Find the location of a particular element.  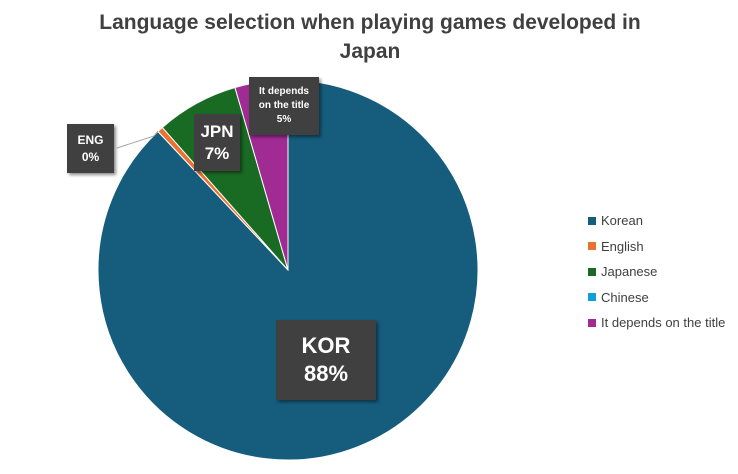

data-label-depends: It depends on the title 5% is located at coordinates (284, 106).